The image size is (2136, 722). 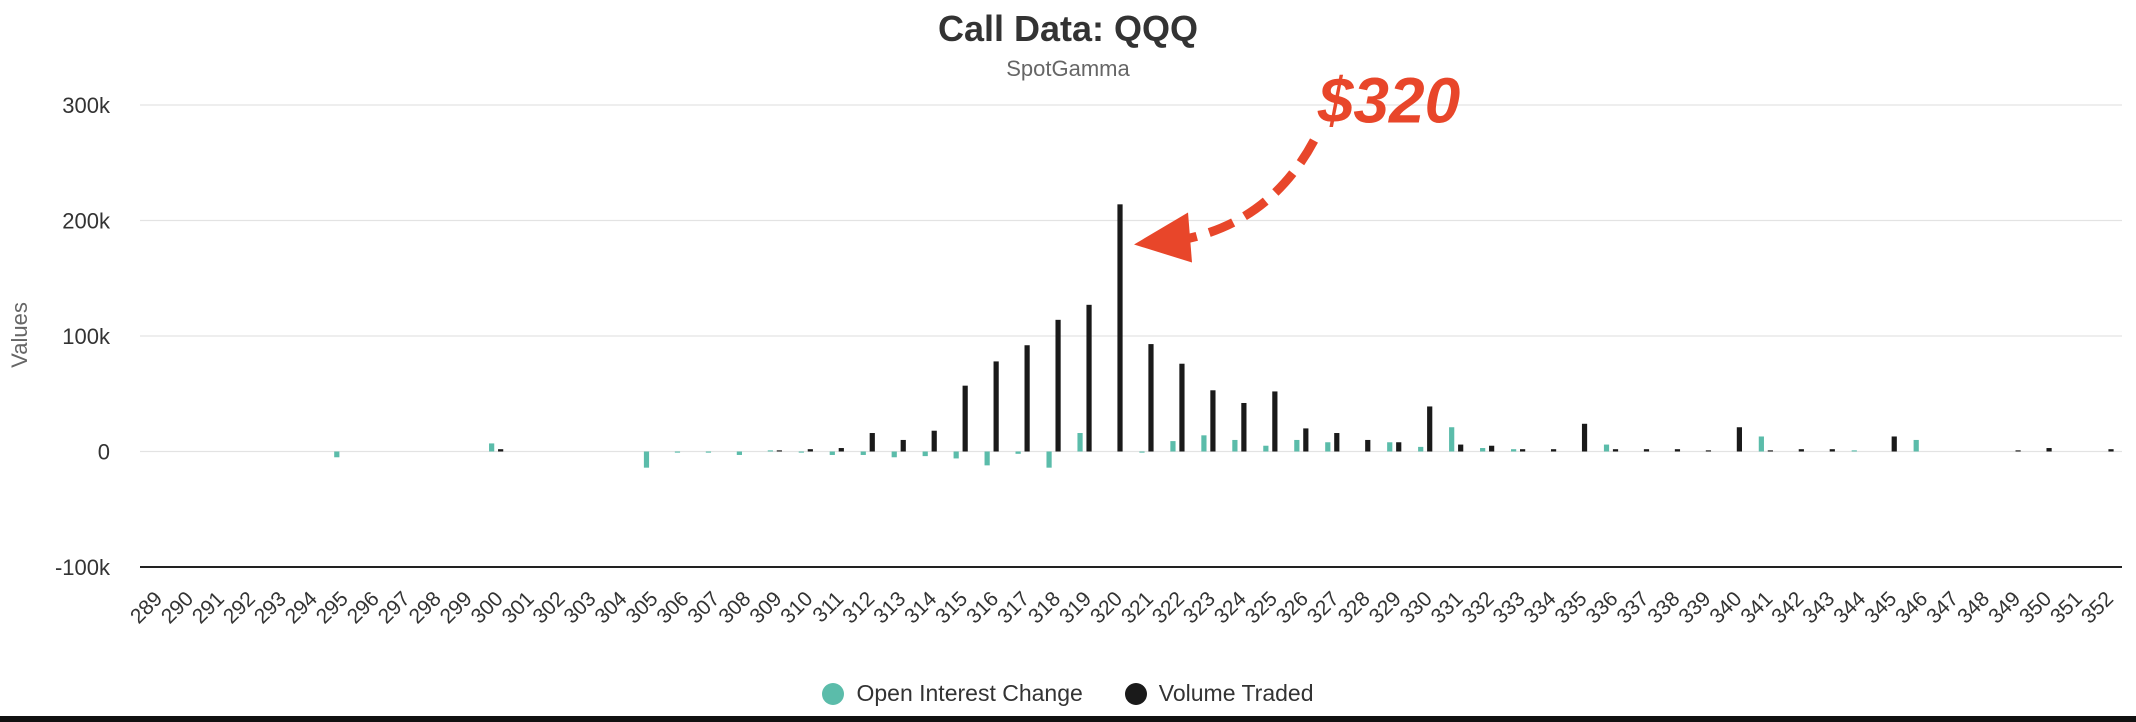 I want to click on y-axis-label: Values, so click(x=19, y=335).